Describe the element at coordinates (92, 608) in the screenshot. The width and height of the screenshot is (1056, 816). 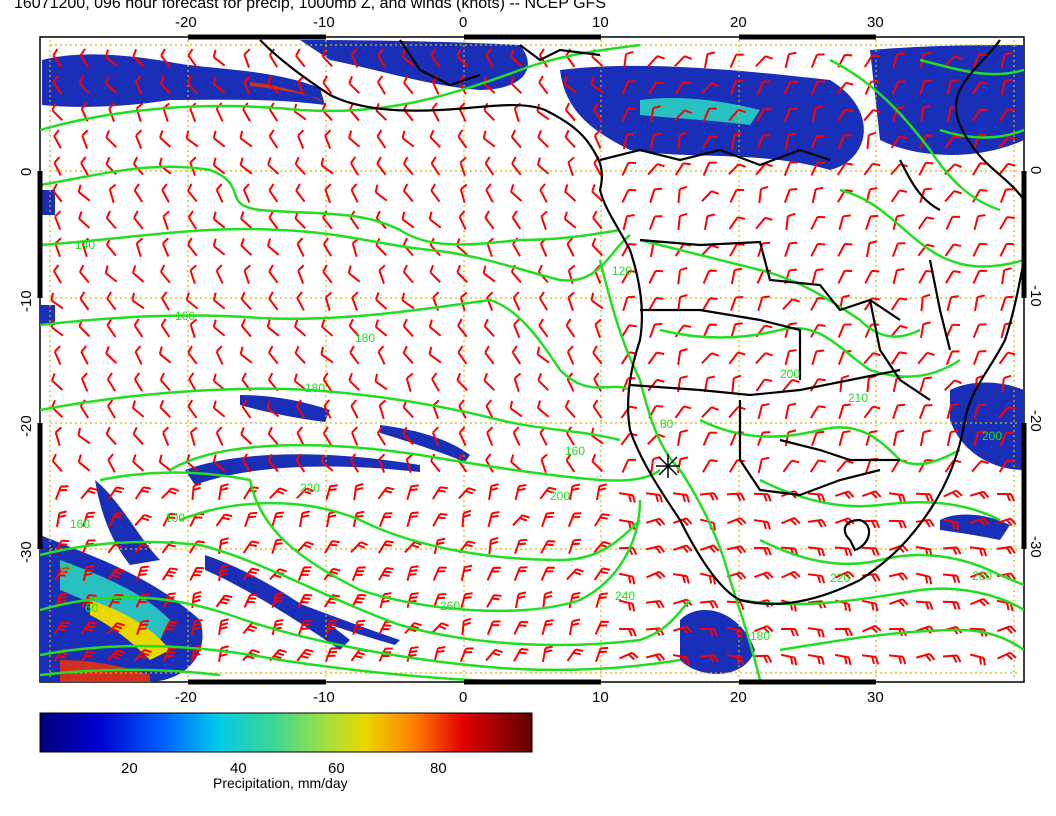
I see `contour-label: 60` at that location.